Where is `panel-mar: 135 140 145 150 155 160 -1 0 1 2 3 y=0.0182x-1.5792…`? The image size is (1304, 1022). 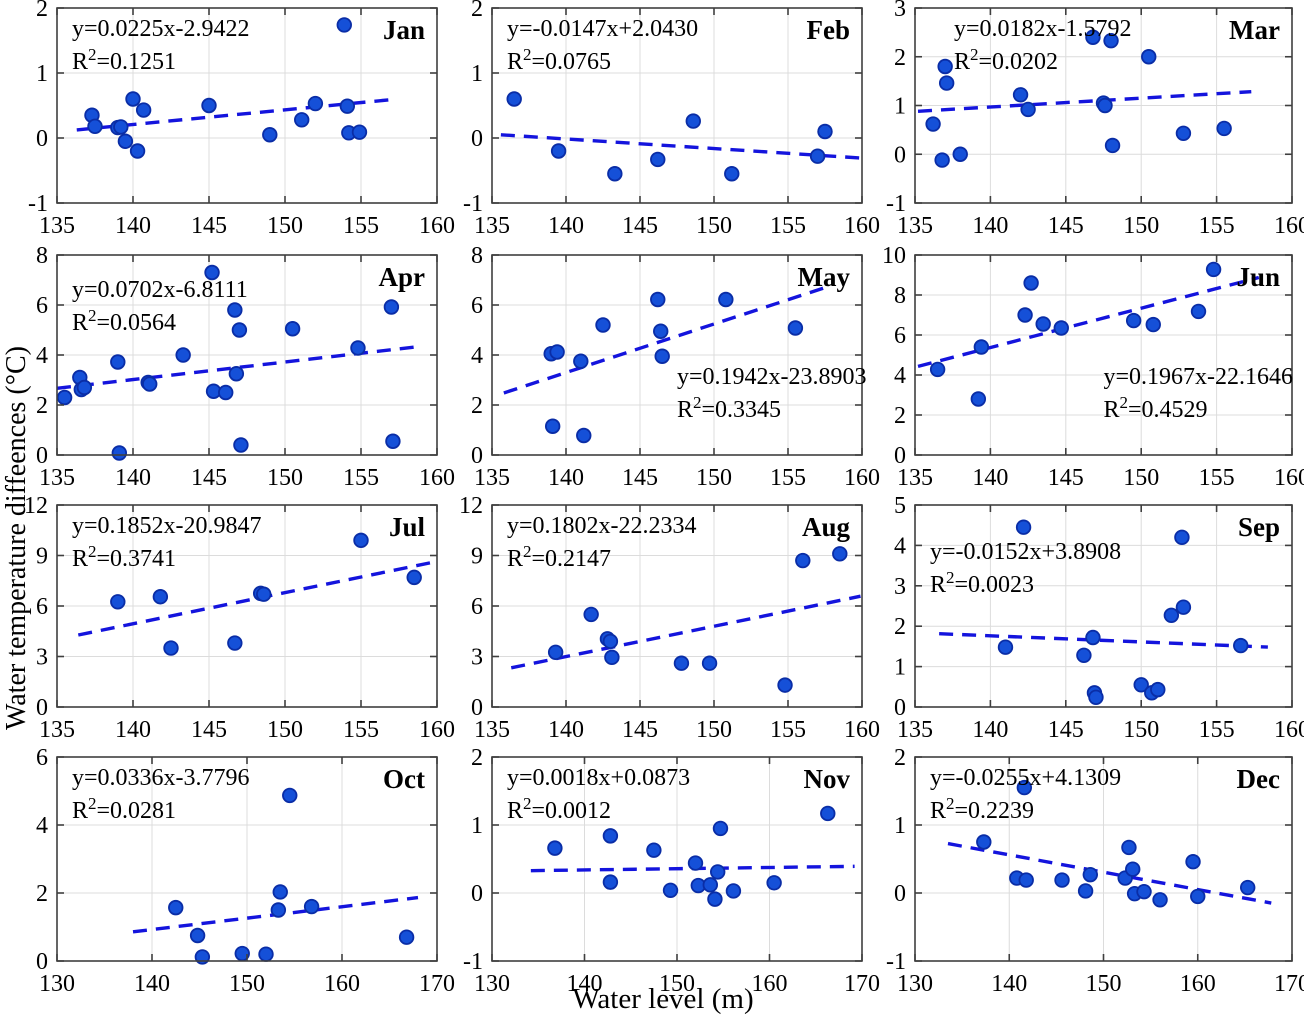 panel-mar: 135 140 145 150 155 160 -1 0 1 2 3 y=0.0182x-1.5792… is located at coordinates (1095, 119).